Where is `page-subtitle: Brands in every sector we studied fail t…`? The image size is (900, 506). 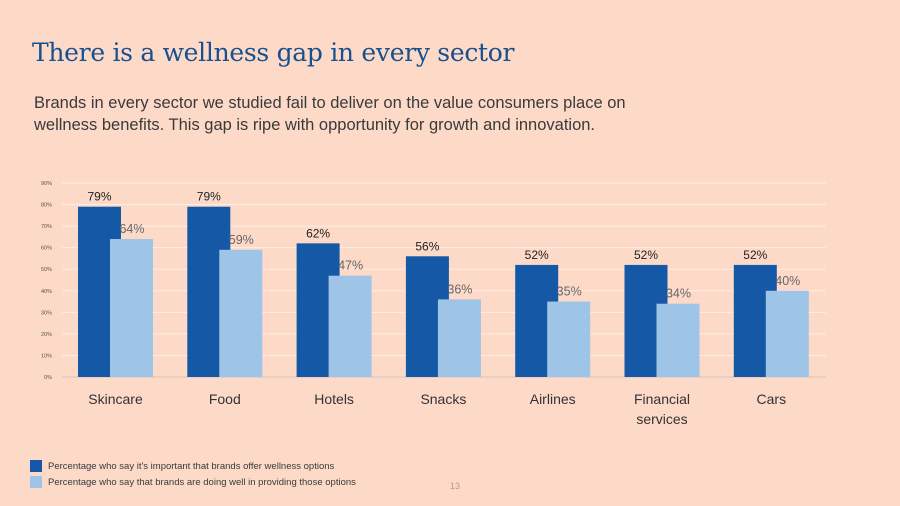 page-subtitle: Brands in every sector we studied fail t… is located at coordinates (330, 114).